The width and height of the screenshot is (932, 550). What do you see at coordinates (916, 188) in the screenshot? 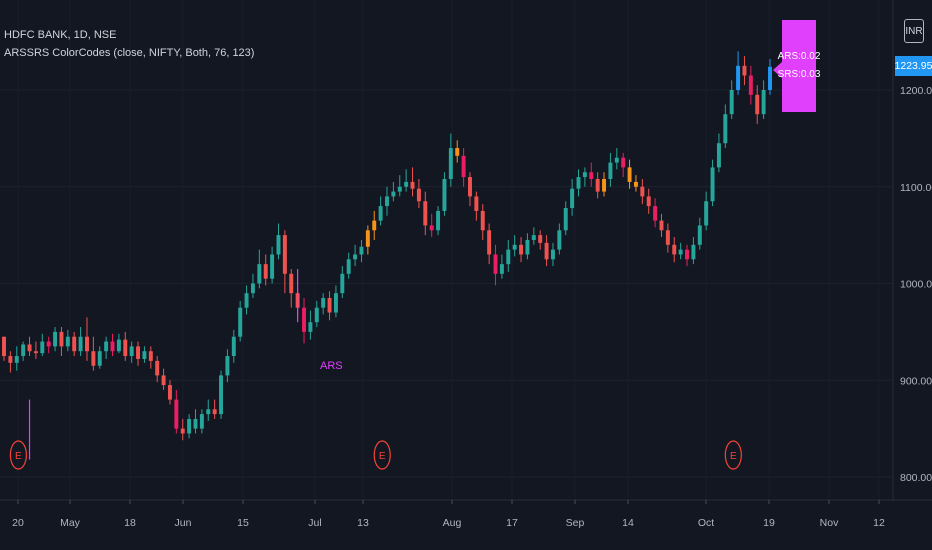
I see `price-tick-label: 1100.00` at bounding box center [916, 188].